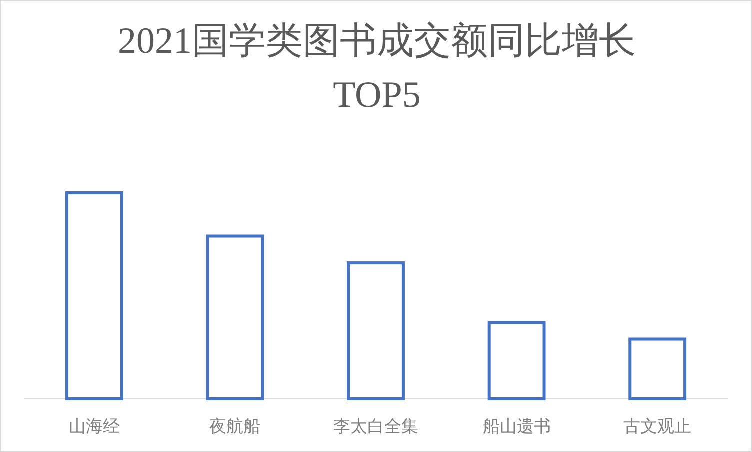 The height and width of the screenshot is (452, 752). What do you see at coordinates (516, 426) in the screenshot?
I see `x-tick-label: 船山遗书` at bounding box center [516, 426].